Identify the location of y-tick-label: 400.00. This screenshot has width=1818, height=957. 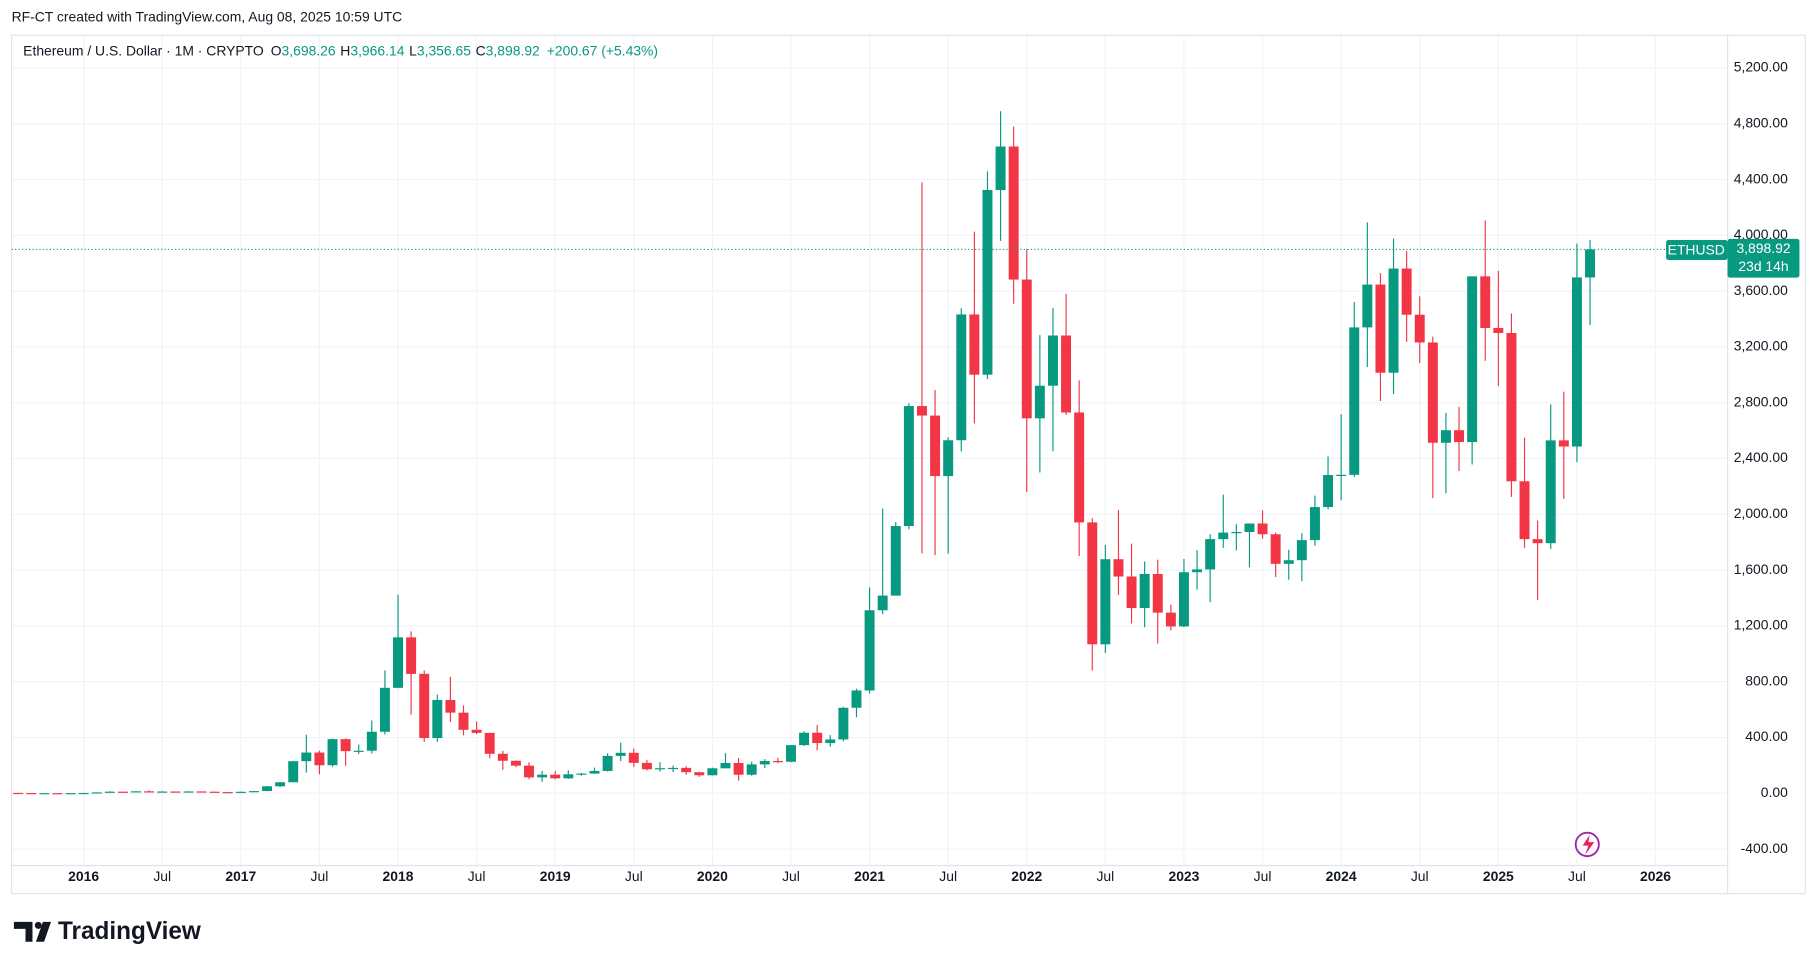
(1766, 736).